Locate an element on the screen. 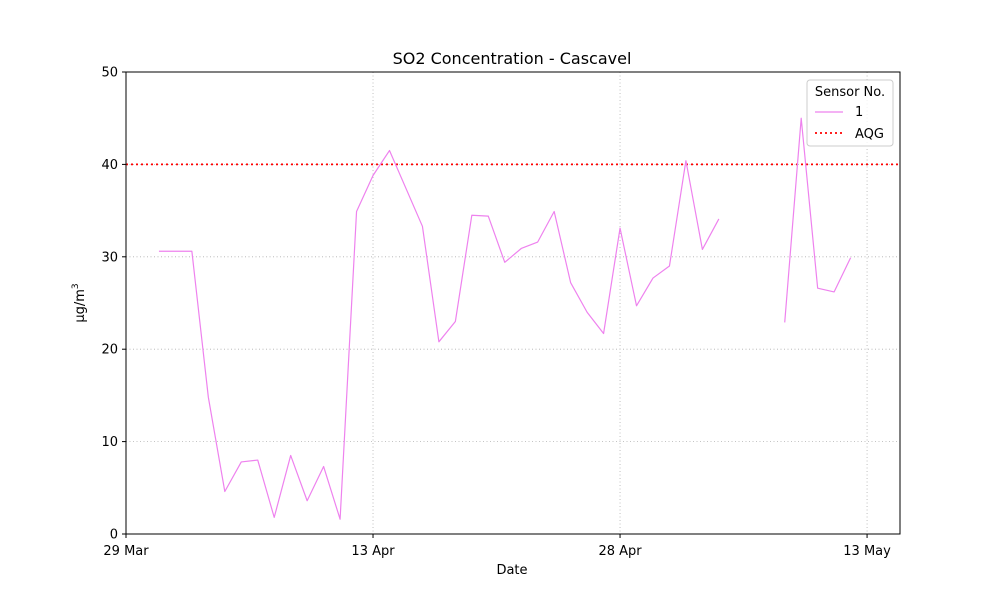 This screenshot has height=600, width=1000. series-1-line is located at coordinates (818, 220).